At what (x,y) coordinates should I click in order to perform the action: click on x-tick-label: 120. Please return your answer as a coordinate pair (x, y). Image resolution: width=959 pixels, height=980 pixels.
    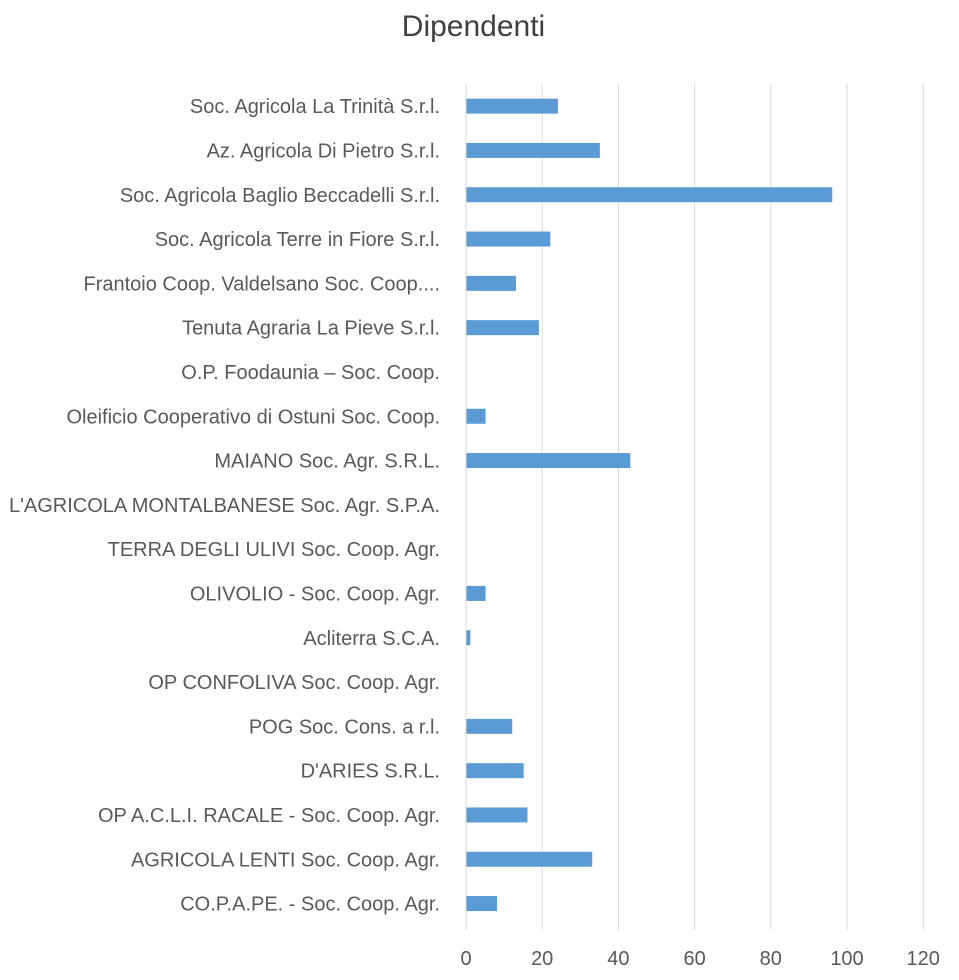
    Looking at the image, I should click on (923, 959).